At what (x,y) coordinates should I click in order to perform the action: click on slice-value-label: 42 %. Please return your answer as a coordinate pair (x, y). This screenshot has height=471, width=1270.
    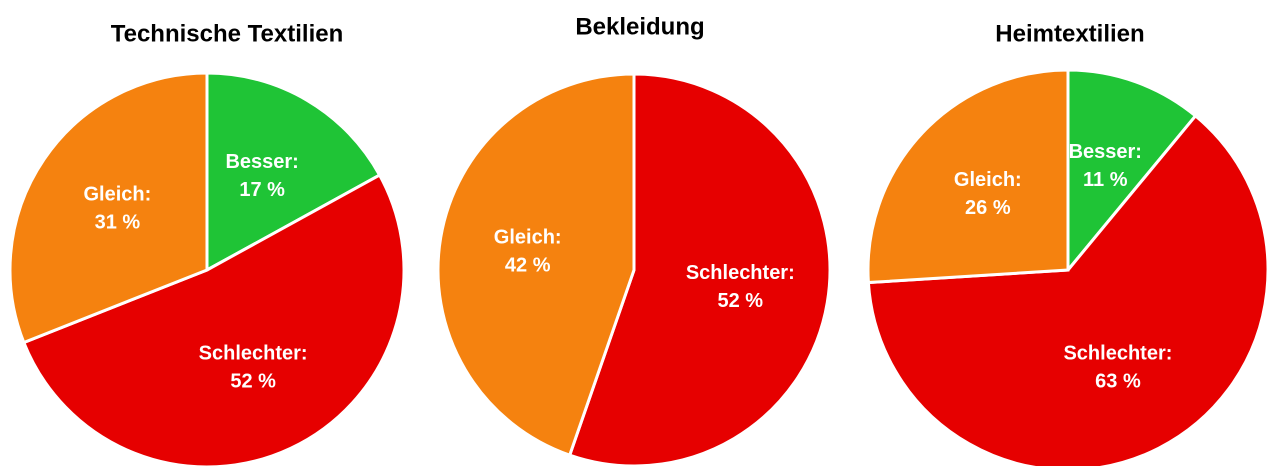
    Looking at the image, I should click on (528, 265).